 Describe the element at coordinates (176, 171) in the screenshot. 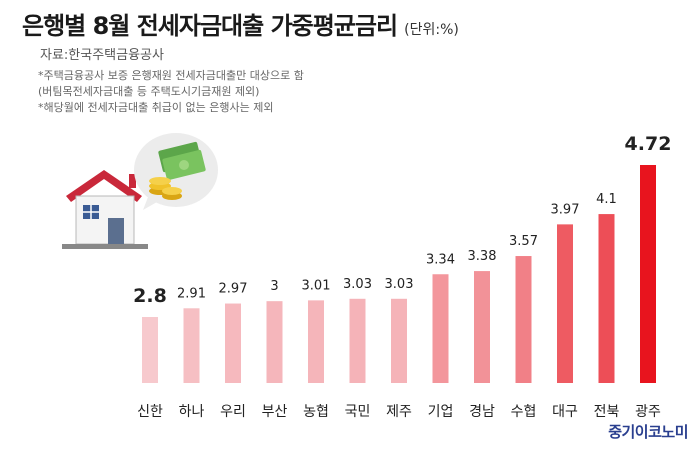

I see `money-bubble-icon` at that location.